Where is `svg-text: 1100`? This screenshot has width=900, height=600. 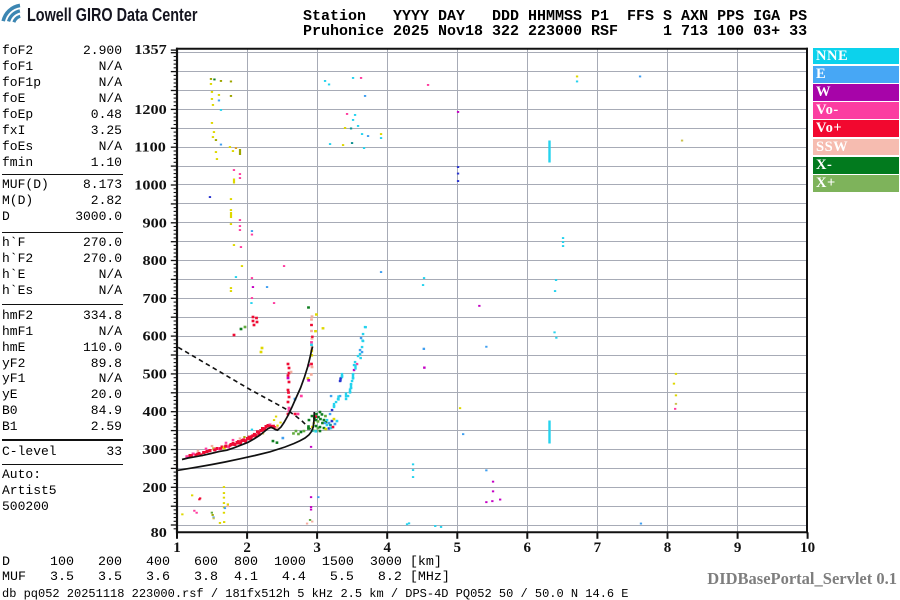 svg-text: 1100 is located at coordinates (150, 148).